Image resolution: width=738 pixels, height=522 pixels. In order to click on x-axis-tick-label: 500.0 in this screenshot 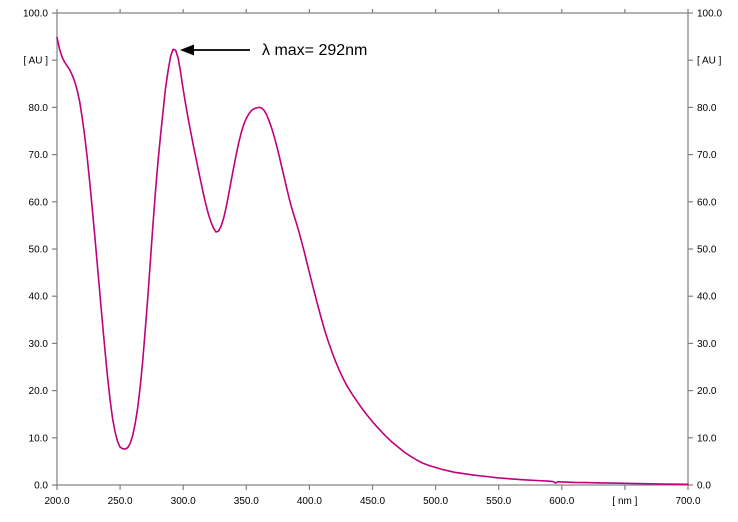, I will do `click(435, 501)`.